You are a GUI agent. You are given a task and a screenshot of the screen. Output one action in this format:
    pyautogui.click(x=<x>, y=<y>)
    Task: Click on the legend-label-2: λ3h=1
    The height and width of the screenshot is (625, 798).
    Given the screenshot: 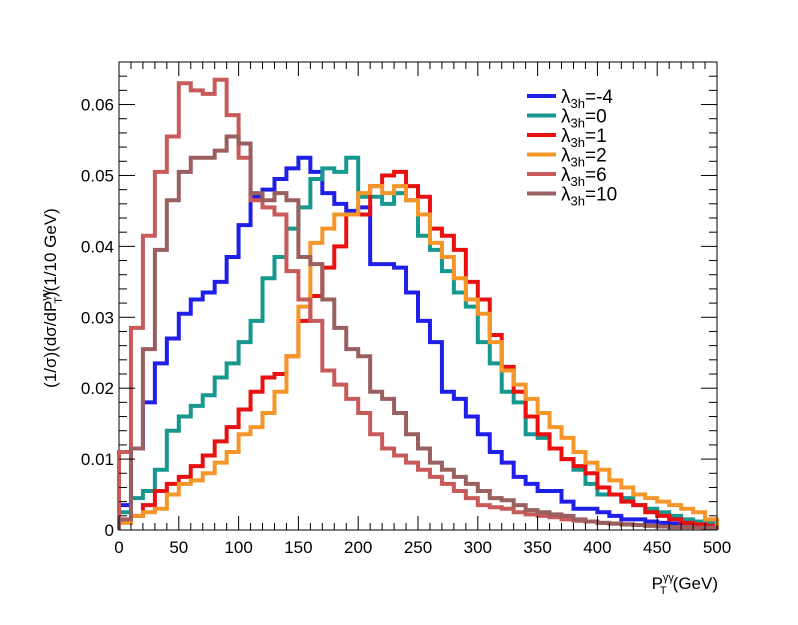 What is the action you would take?
    pyautogui.click(x=584, y=138)
    